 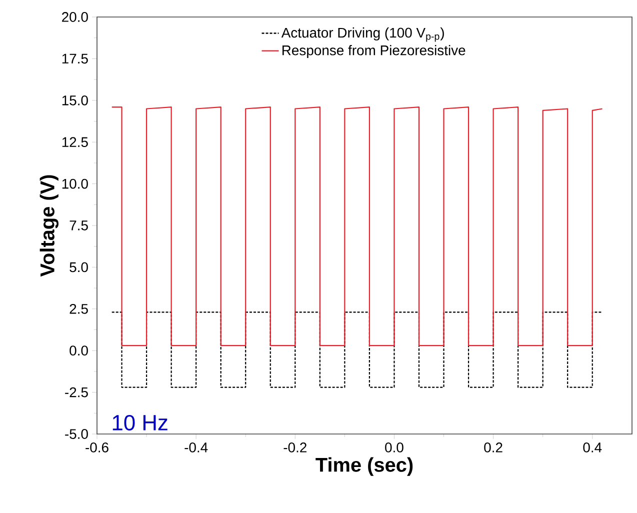 What do you see at coordinates (75, 59) in the screenshot?
I see `y-tick-label: 17.5` at bounding box center [75, 59].